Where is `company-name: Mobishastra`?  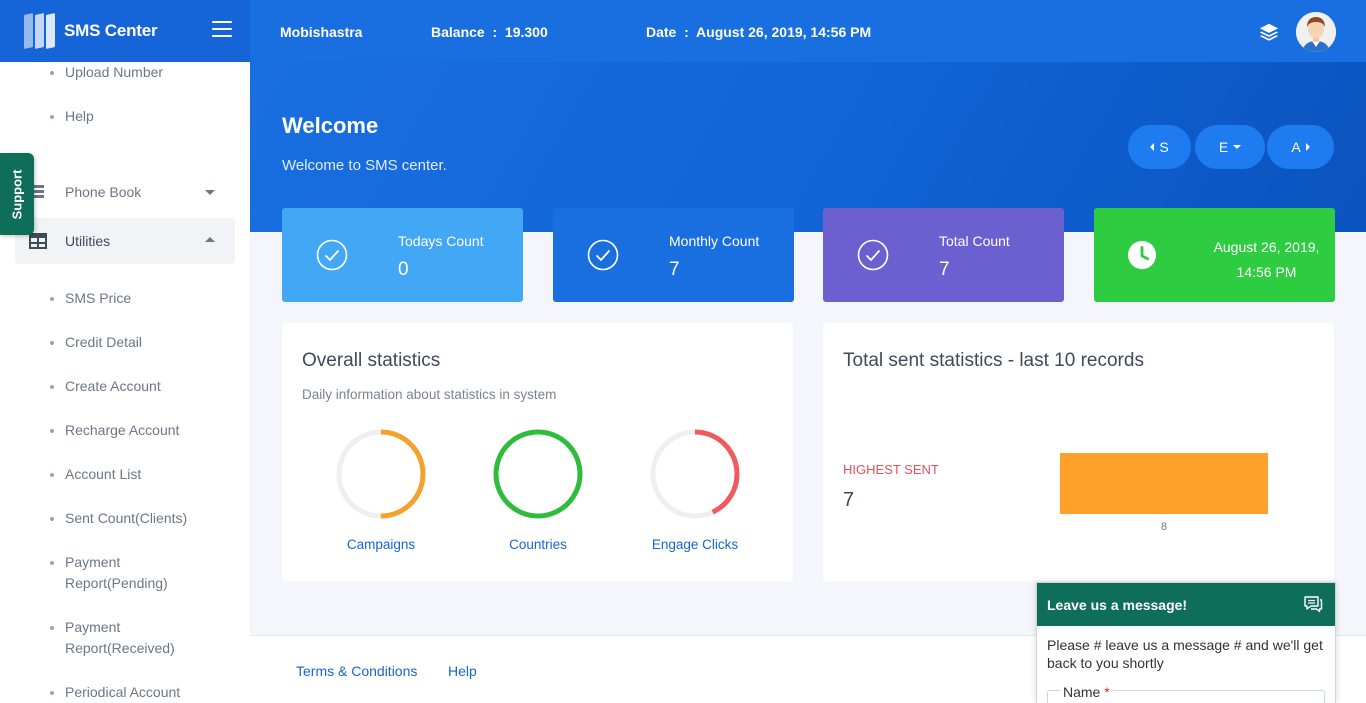
company-name: Mobishastra is located at coordinates (321, 32).